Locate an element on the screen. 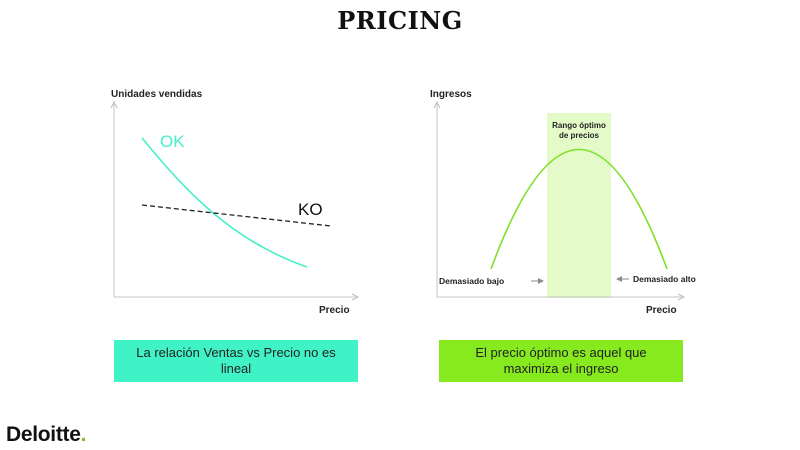 The height and width of the screenshot is (450, 800). band-label-line2: de precios is located at coordinates (579, 135).